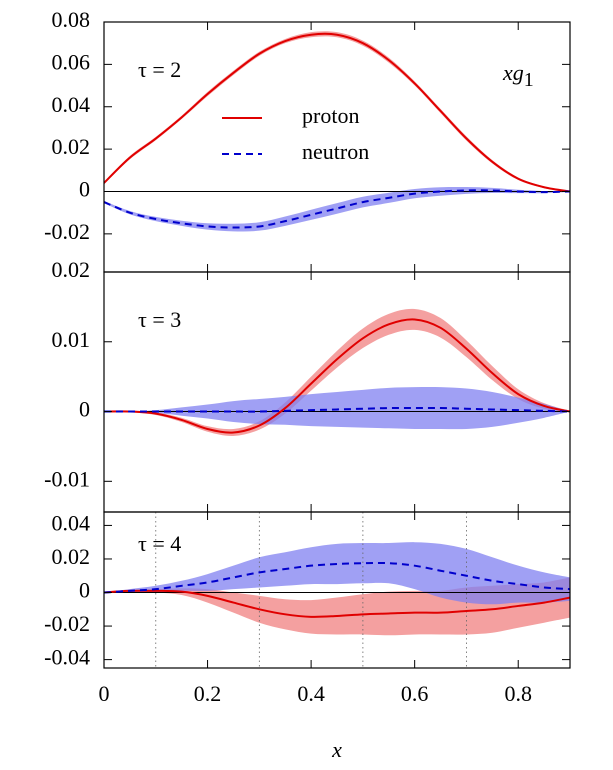  I want to click on x-tick-label: 0.8, so click(518, 693).